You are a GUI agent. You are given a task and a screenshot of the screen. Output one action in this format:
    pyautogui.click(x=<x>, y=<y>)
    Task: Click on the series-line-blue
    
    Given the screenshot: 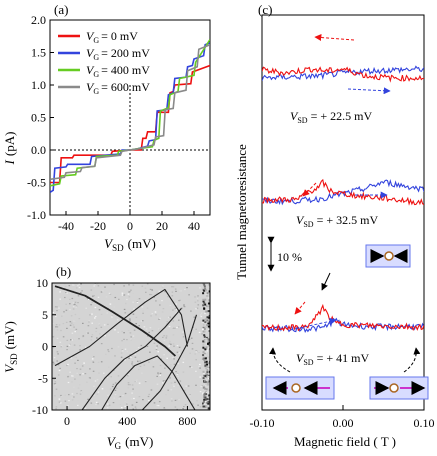 What is the action you would take?
    pyautogui.click(x=130, y=117)
    